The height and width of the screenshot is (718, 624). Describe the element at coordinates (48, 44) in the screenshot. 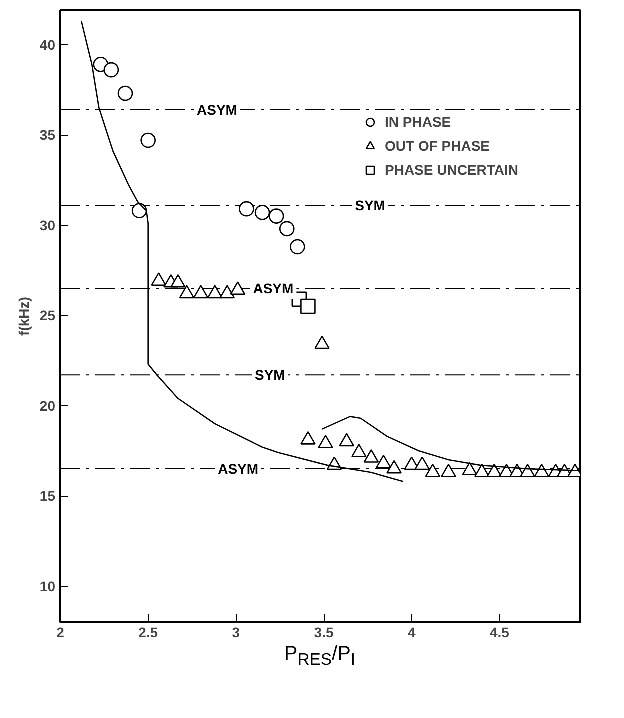

I see `y-tick-label: 40` at that location.